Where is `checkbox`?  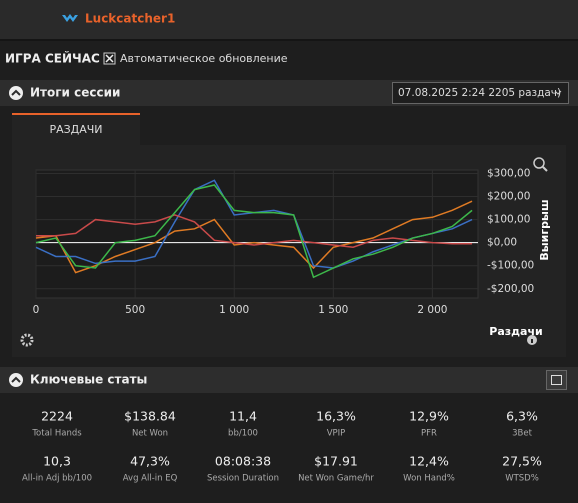
checkbox is located at coordinates (109, 58).